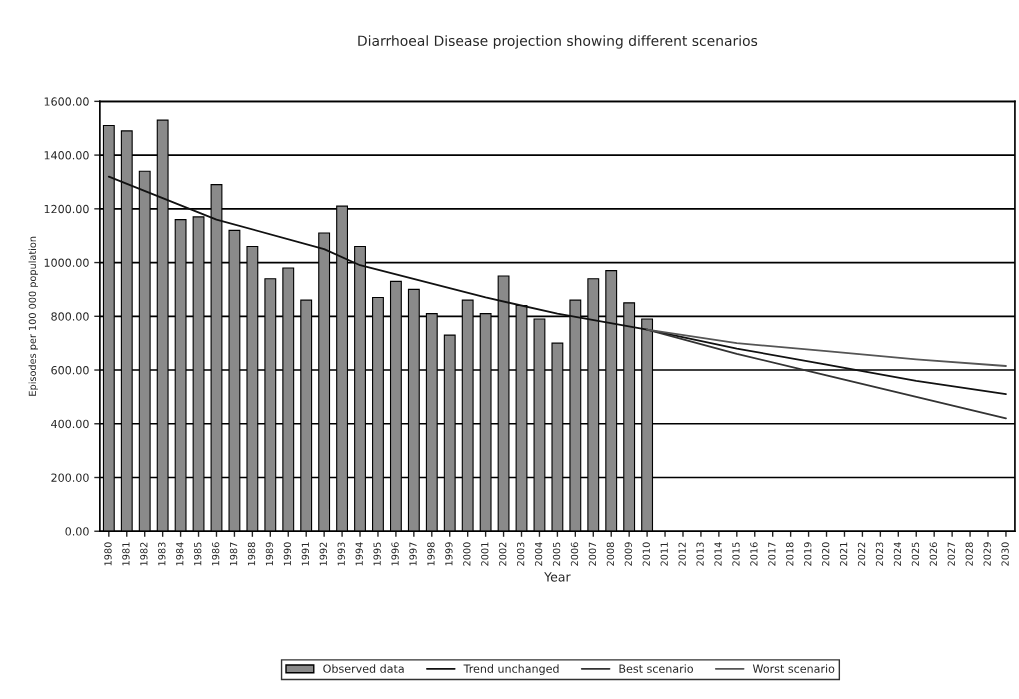 The height and width of the screenshot is (699, 1019). Describe the element at coordinates (287, 554) in the screenshot. I see `x-tick-label: 1990` at that location.